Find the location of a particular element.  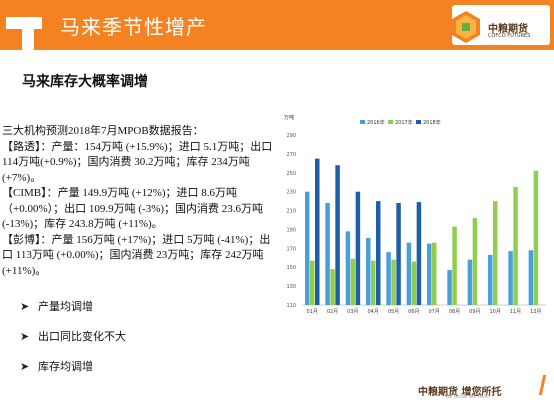

footer-accent is located at coordinates (542, 385).